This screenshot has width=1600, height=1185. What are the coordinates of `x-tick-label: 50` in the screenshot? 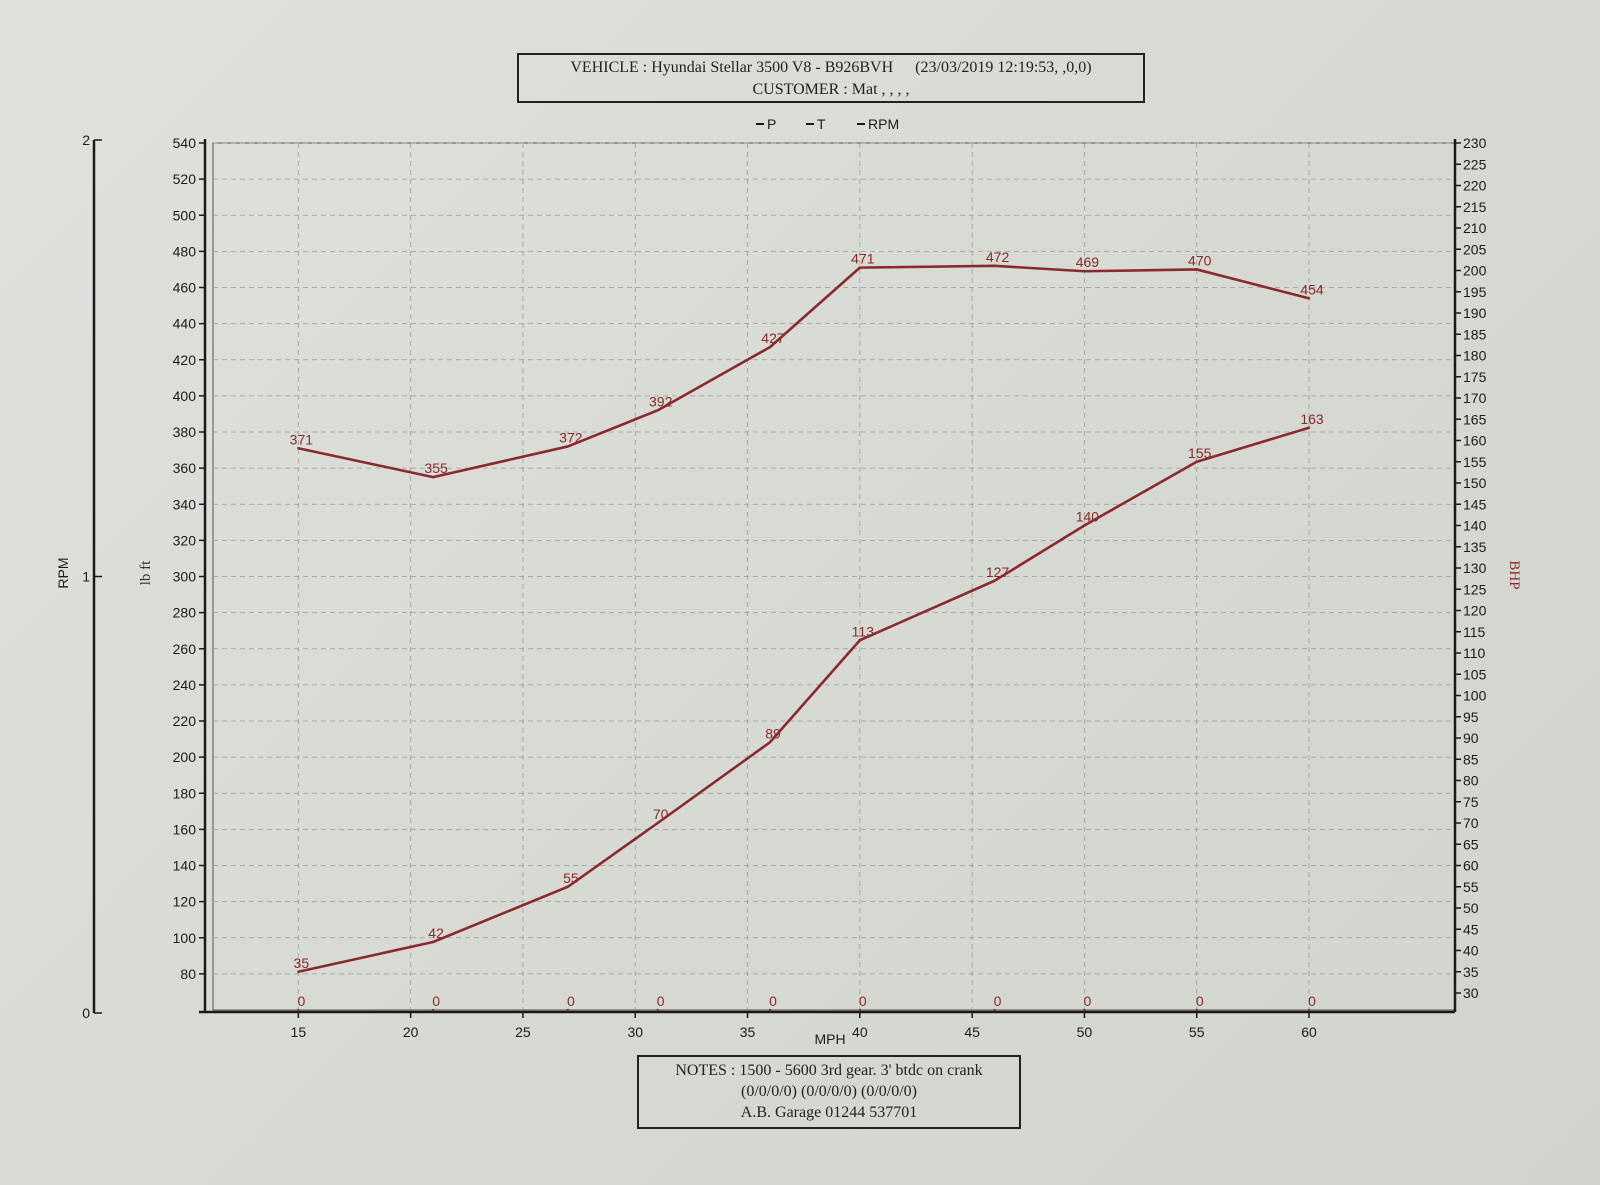 It's located at (1085, 1032).